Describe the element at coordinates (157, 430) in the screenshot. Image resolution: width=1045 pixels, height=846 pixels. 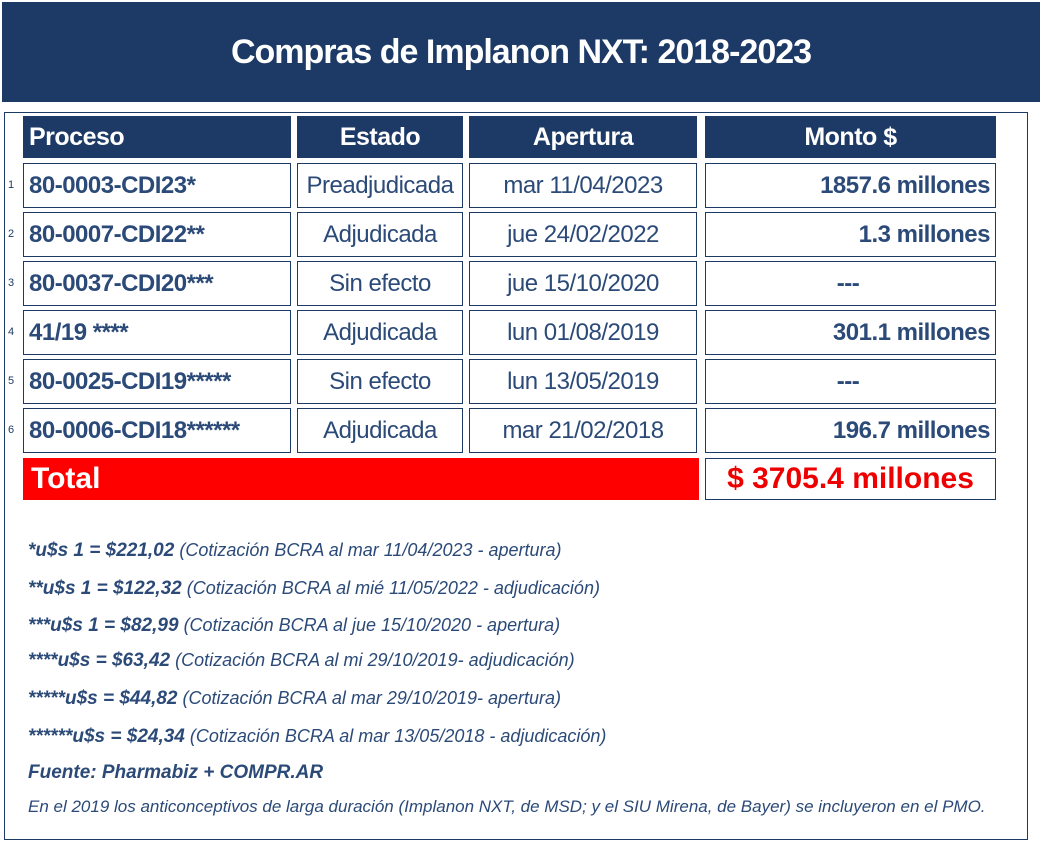
I see `cell: 80-0006-CDI18******` at that location.